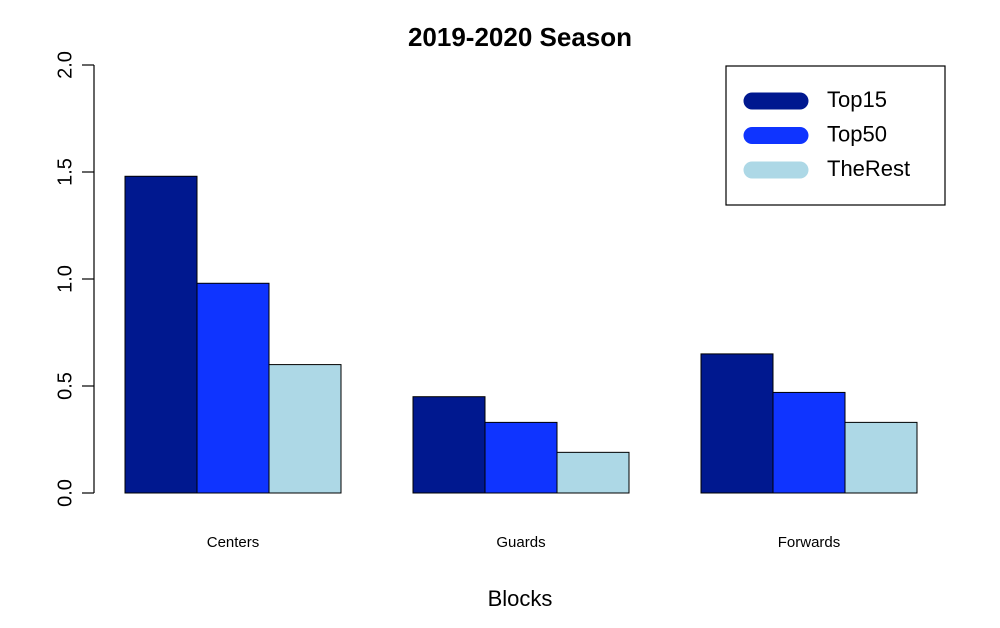  I want to click on x-axis-label: Blocks, so click(520, 598).